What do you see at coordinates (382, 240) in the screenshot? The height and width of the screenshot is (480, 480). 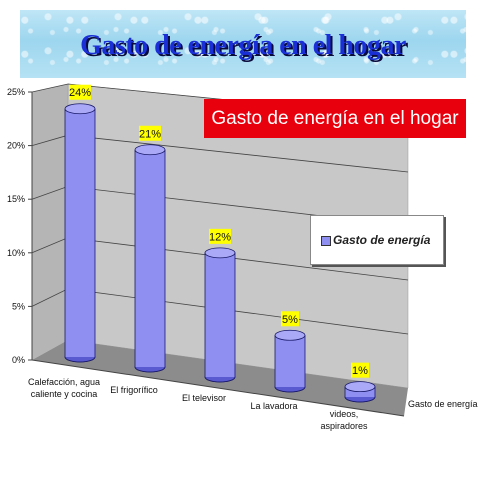 I see `legend-entry: Gasto de energía` at bounding box center [382, 240].